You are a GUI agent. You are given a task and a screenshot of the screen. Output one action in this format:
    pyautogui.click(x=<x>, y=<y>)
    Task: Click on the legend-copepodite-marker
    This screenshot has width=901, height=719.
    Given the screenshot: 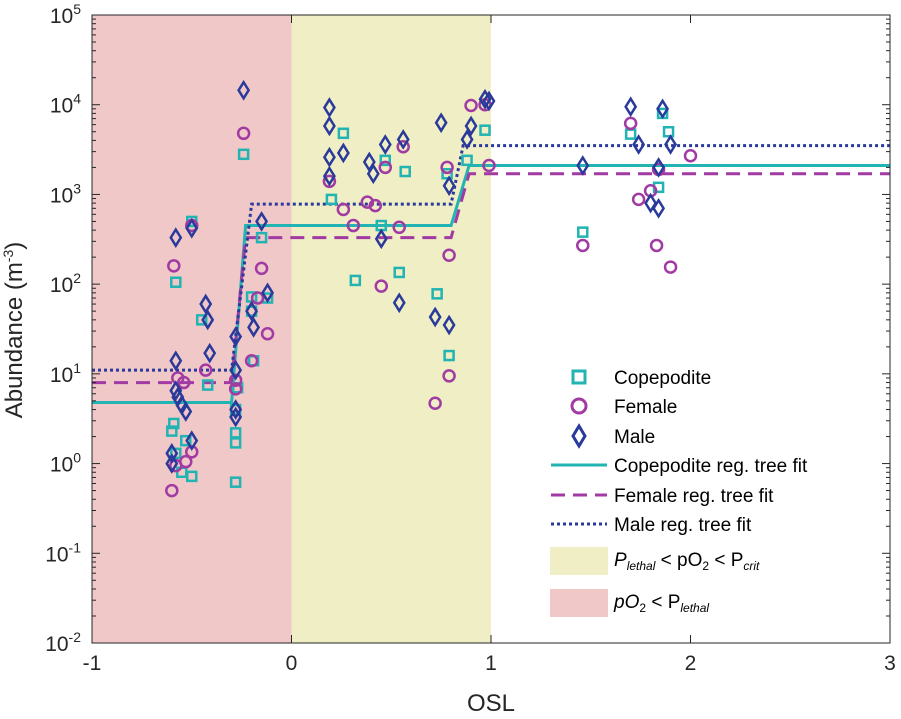 What is the action you would take?
    pyautogui.click(x=579, y=377)
    